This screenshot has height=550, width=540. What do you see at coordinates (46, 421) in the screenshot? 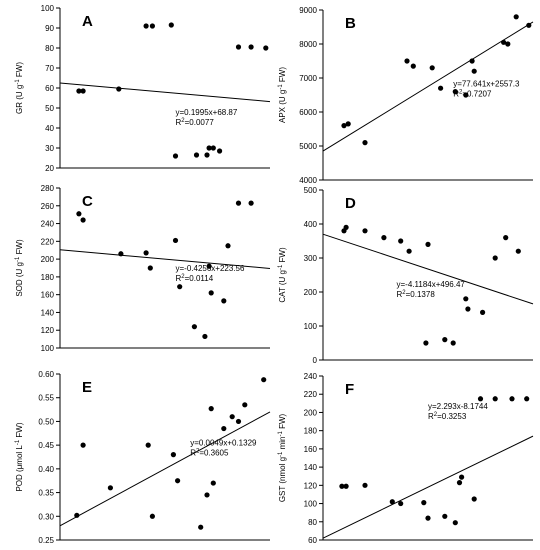
I see `y-tick-label: 0.50` at bounding box center [46, 421].